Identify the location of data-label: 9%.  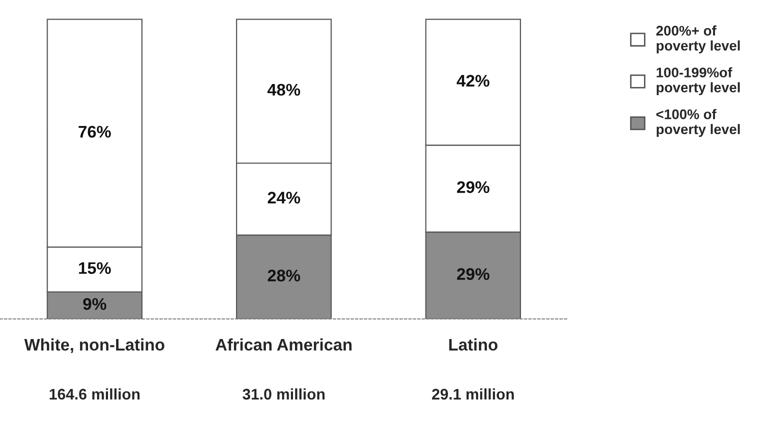
(94, 304).